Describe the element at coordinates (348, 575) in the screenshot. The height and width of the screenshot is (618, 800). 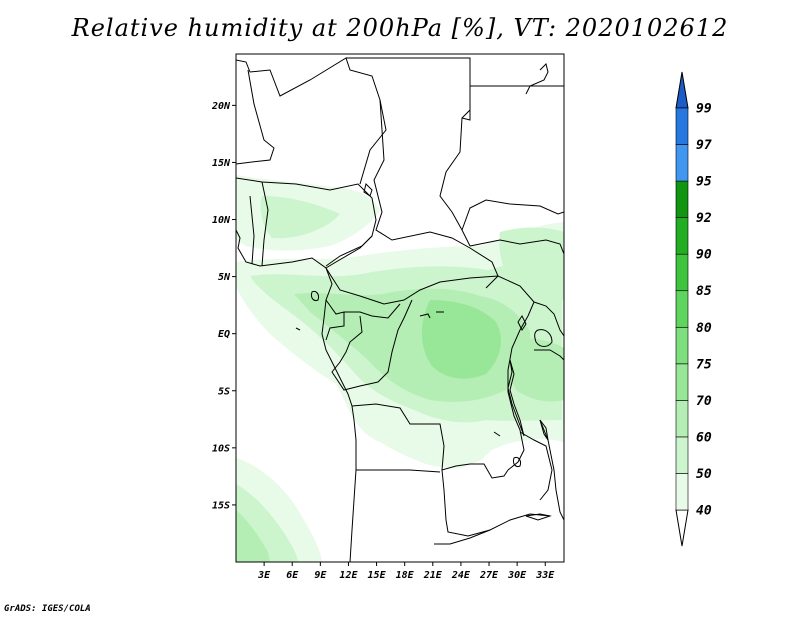
I see `lon-tick-label: 12E` at that location.